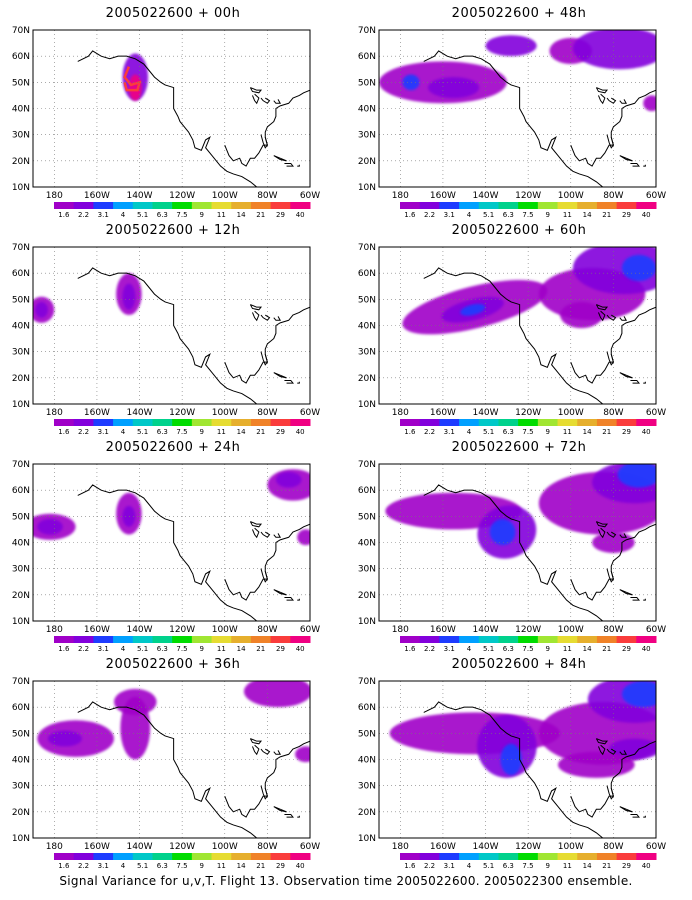 This screenshot has width=692, height=900. I want to click on lon-tick-label: 180, so click(54, 847).